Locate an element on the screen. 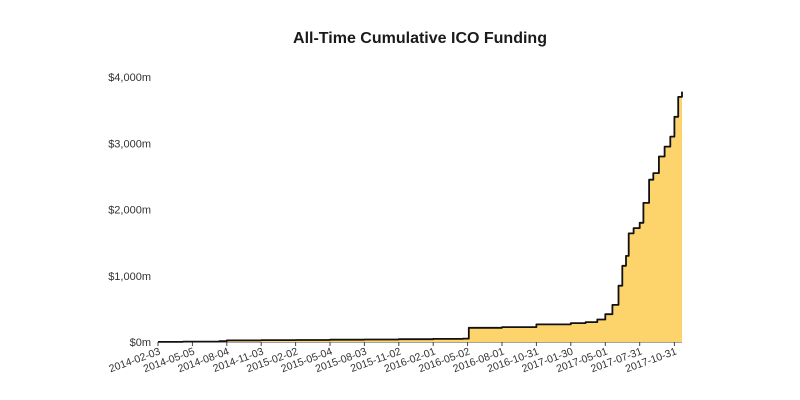 The height and width of the screenshot is (400, 800). y-axis: $0m $1,000m $2,000m $3,000m $4,000m is located at coordinates (129, 210).